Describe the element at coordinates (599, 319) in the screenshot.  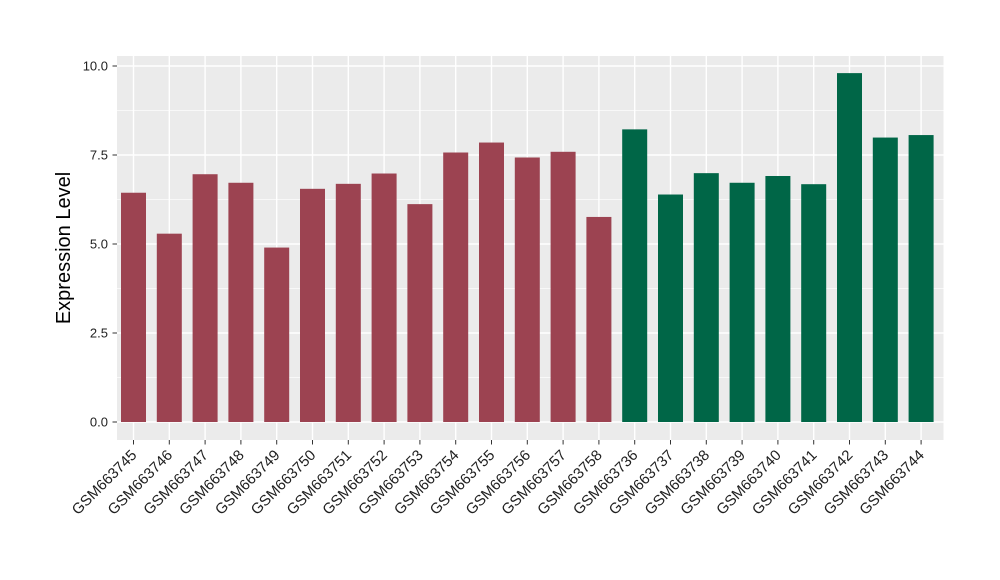
I see `bar-GSM663758` at that location.